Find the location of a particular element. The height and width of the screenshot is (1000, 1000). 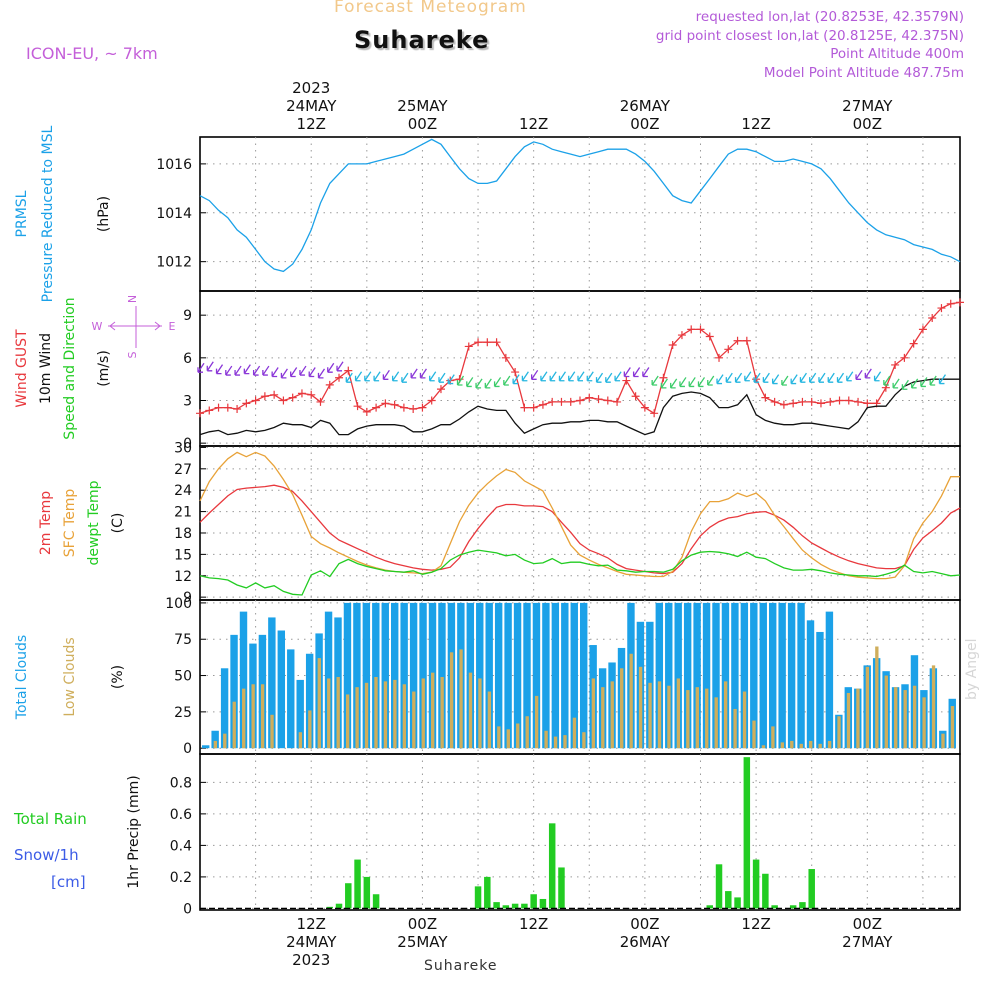

time-label-top: 27MAY is located at coordinates (867, 106).